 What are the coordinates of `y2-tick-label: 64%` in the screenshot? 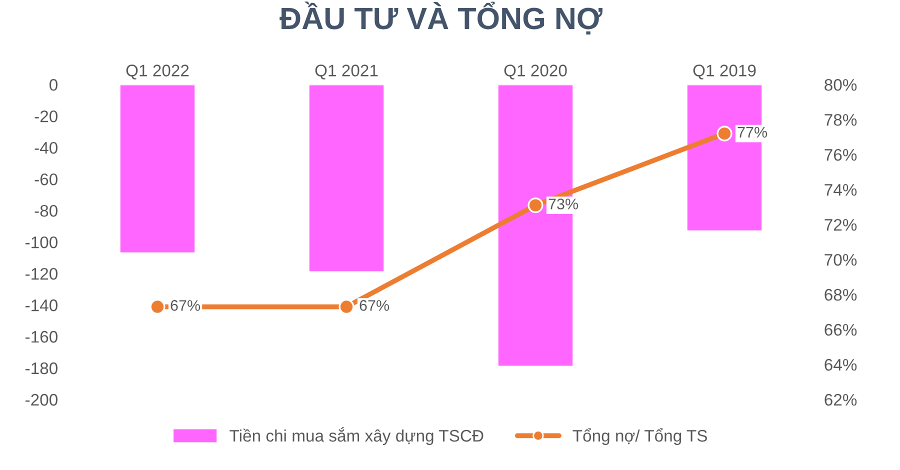 It's located at (840, 364).